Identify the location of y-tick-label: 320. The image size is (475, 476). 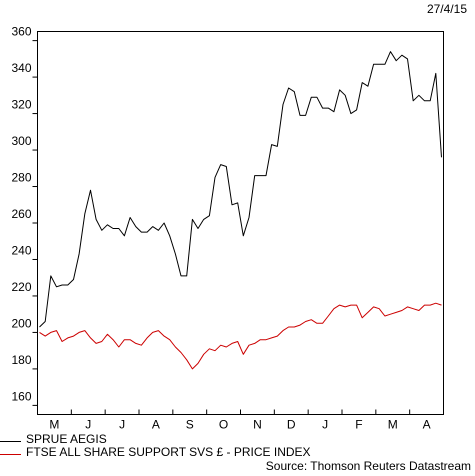
(21, 105).